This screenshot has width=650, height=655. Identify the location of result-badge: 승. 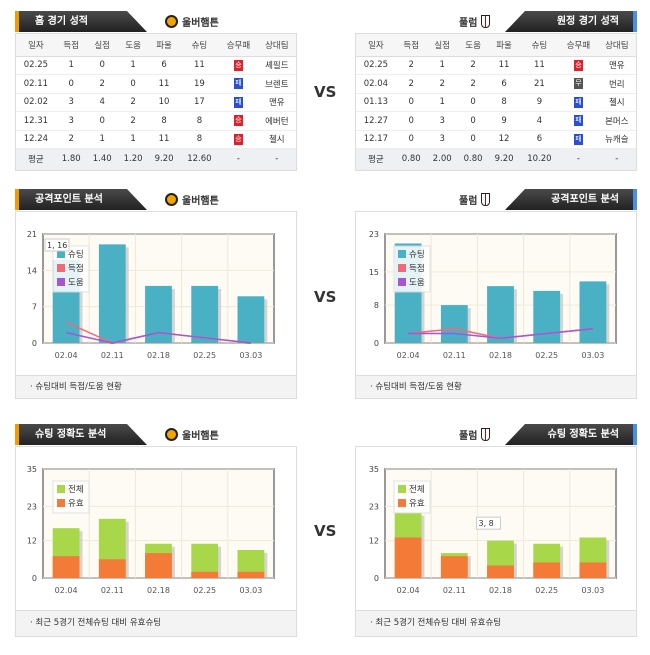
(578, 65).